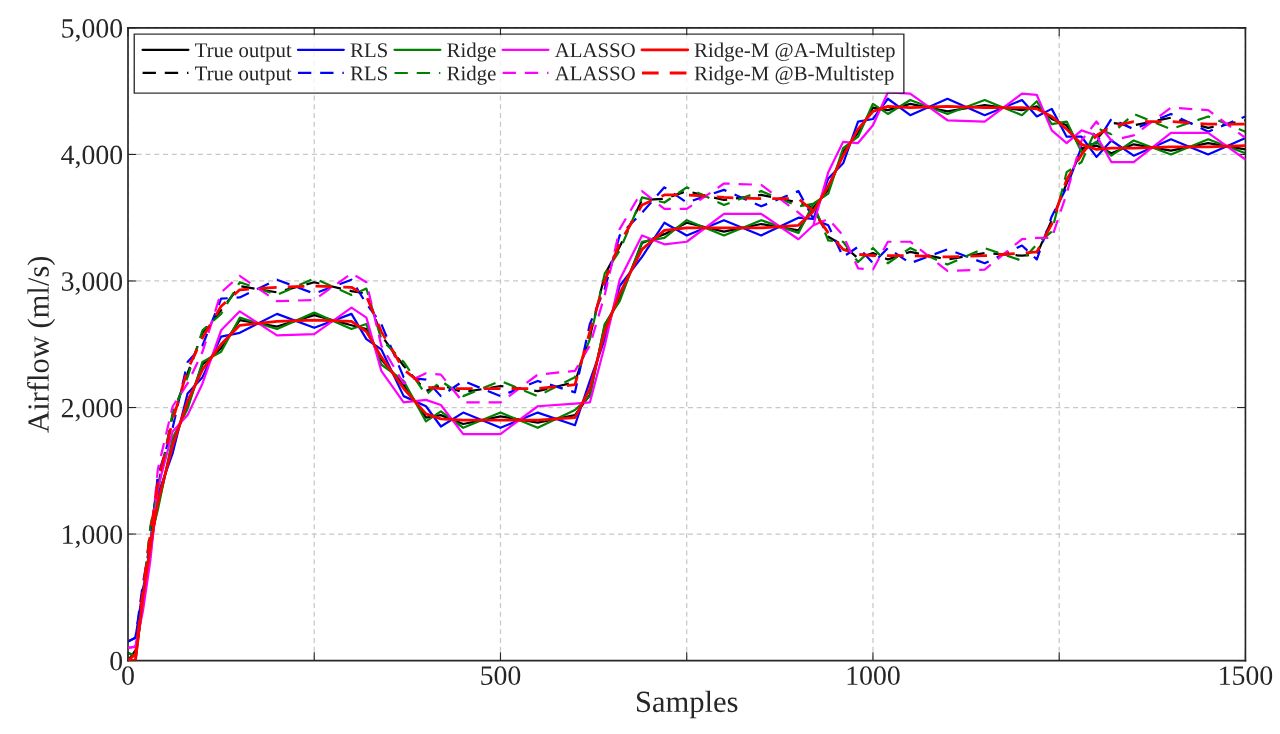 Image resolution: width=1280 pixels, height=734 pixels. I want to click on y-axis-title: Airflow (ml/s), so click(41, 344).